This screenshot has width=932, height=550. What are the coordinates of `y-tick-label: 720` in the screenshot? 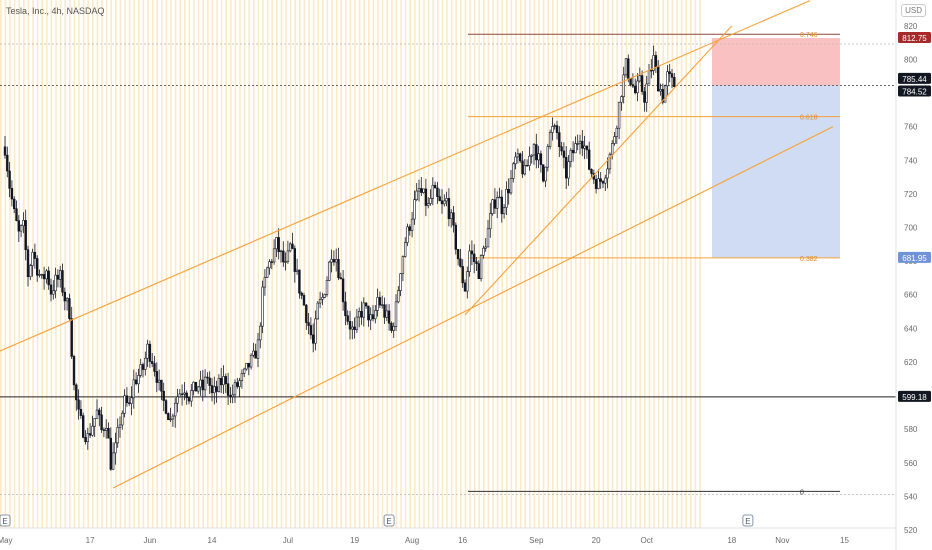 It's located at (911, 194).